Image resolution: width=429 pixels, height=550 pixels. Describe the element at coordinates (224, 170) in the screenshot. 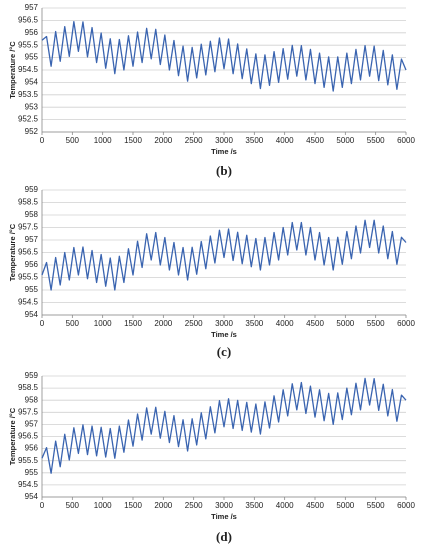

I see `panel-caption: (b)` at that location.